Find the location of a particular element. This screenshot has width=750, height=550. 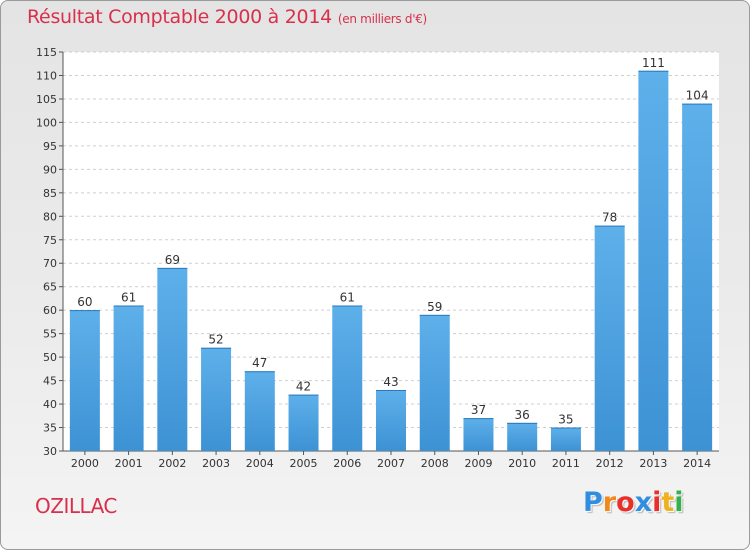

bar-value-label: 42 is located at coordinates (303, 387).